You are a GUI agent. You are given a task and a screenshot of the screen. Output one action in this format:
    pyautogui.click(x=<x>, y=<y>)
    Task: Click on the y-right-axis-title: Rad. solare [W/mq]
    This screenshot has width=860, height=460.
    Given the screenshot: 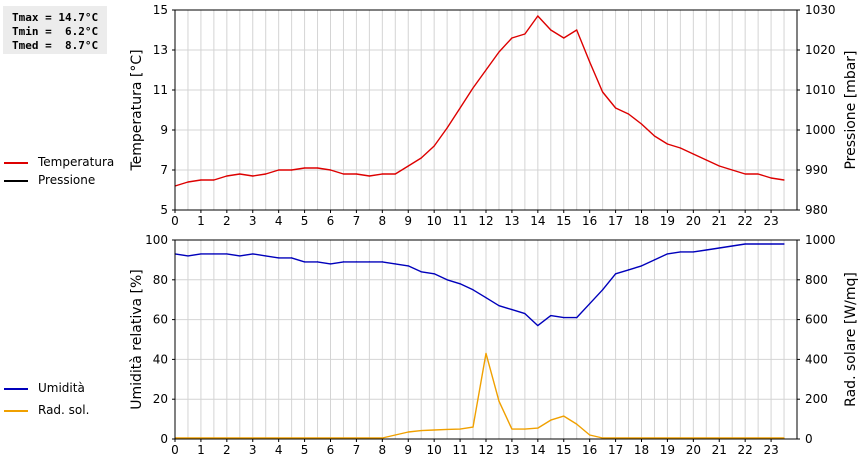 What is the action you would take?
    pyautogui.click(x=851, y=339)
    